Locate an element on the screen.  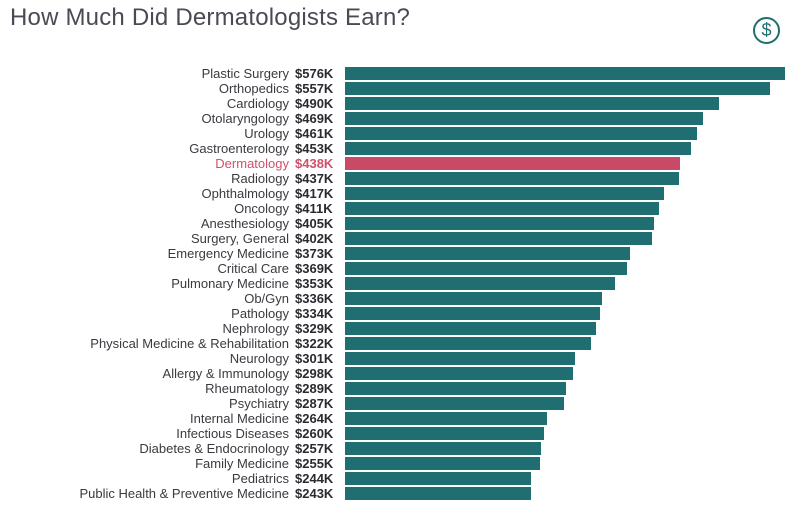
value-label: $557K is located at coordinates (314, 88).